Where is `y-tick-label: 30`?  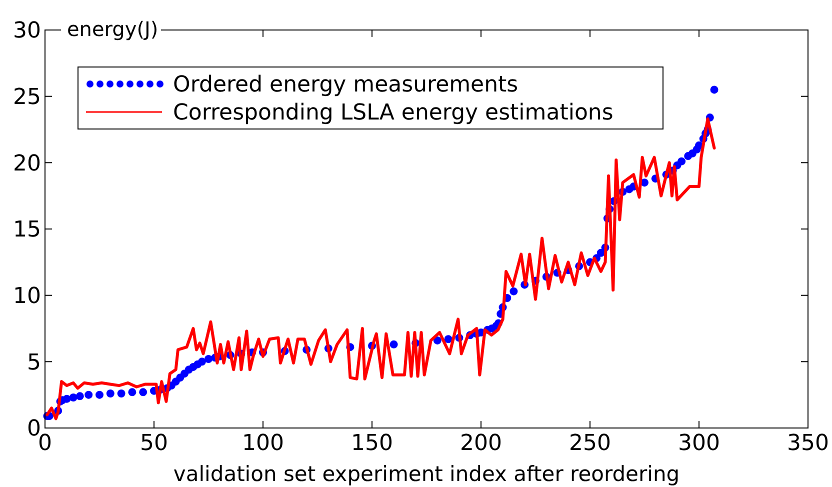
y-tick-label: 30 is located at coordinates (27, 31).